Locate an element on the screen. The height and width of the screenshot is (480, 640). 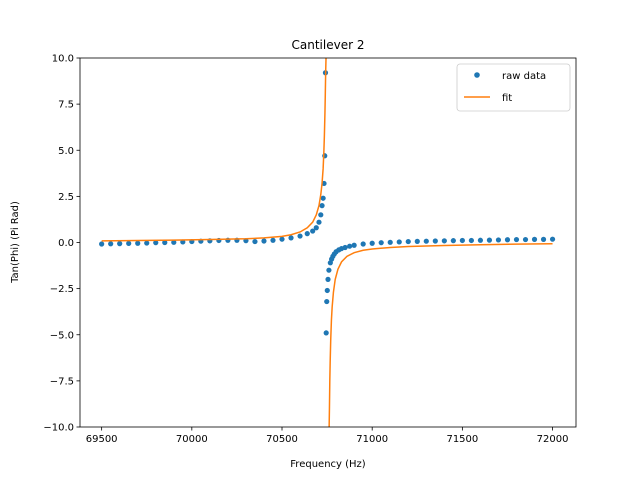
y-tick-label: −7.5 is located at coordinates (62, 381).